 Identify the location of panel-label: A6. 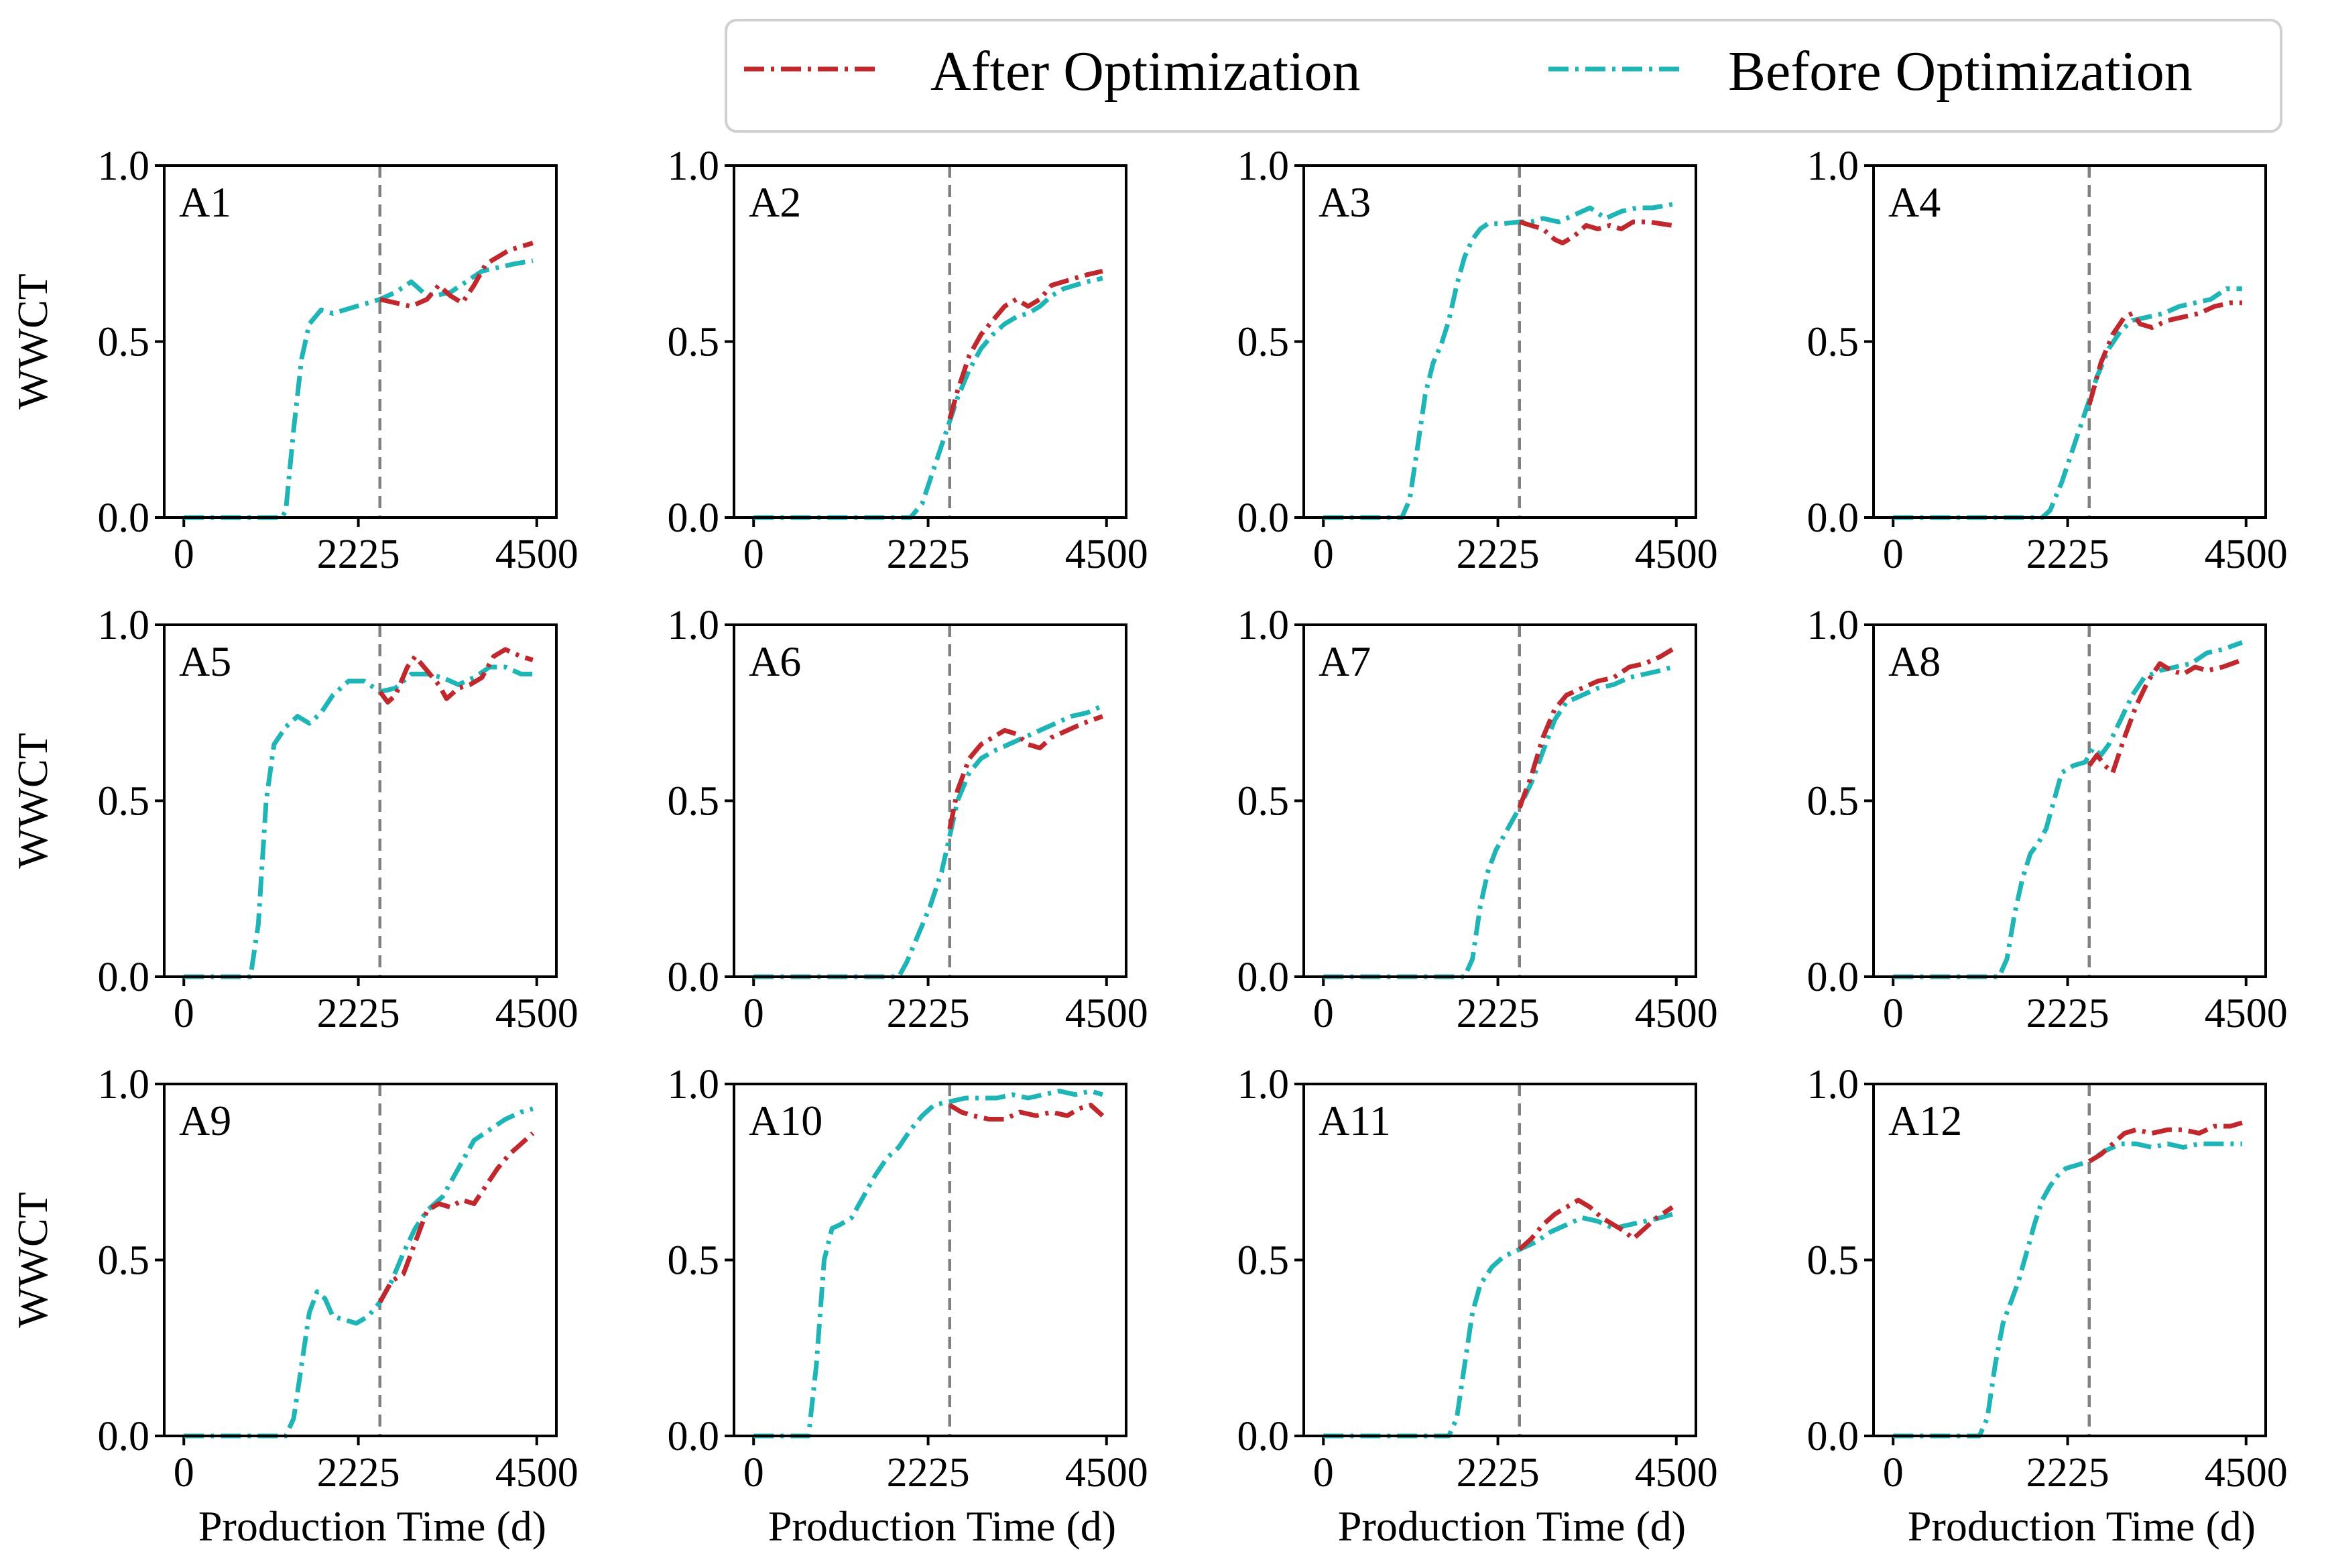
(775, 662).